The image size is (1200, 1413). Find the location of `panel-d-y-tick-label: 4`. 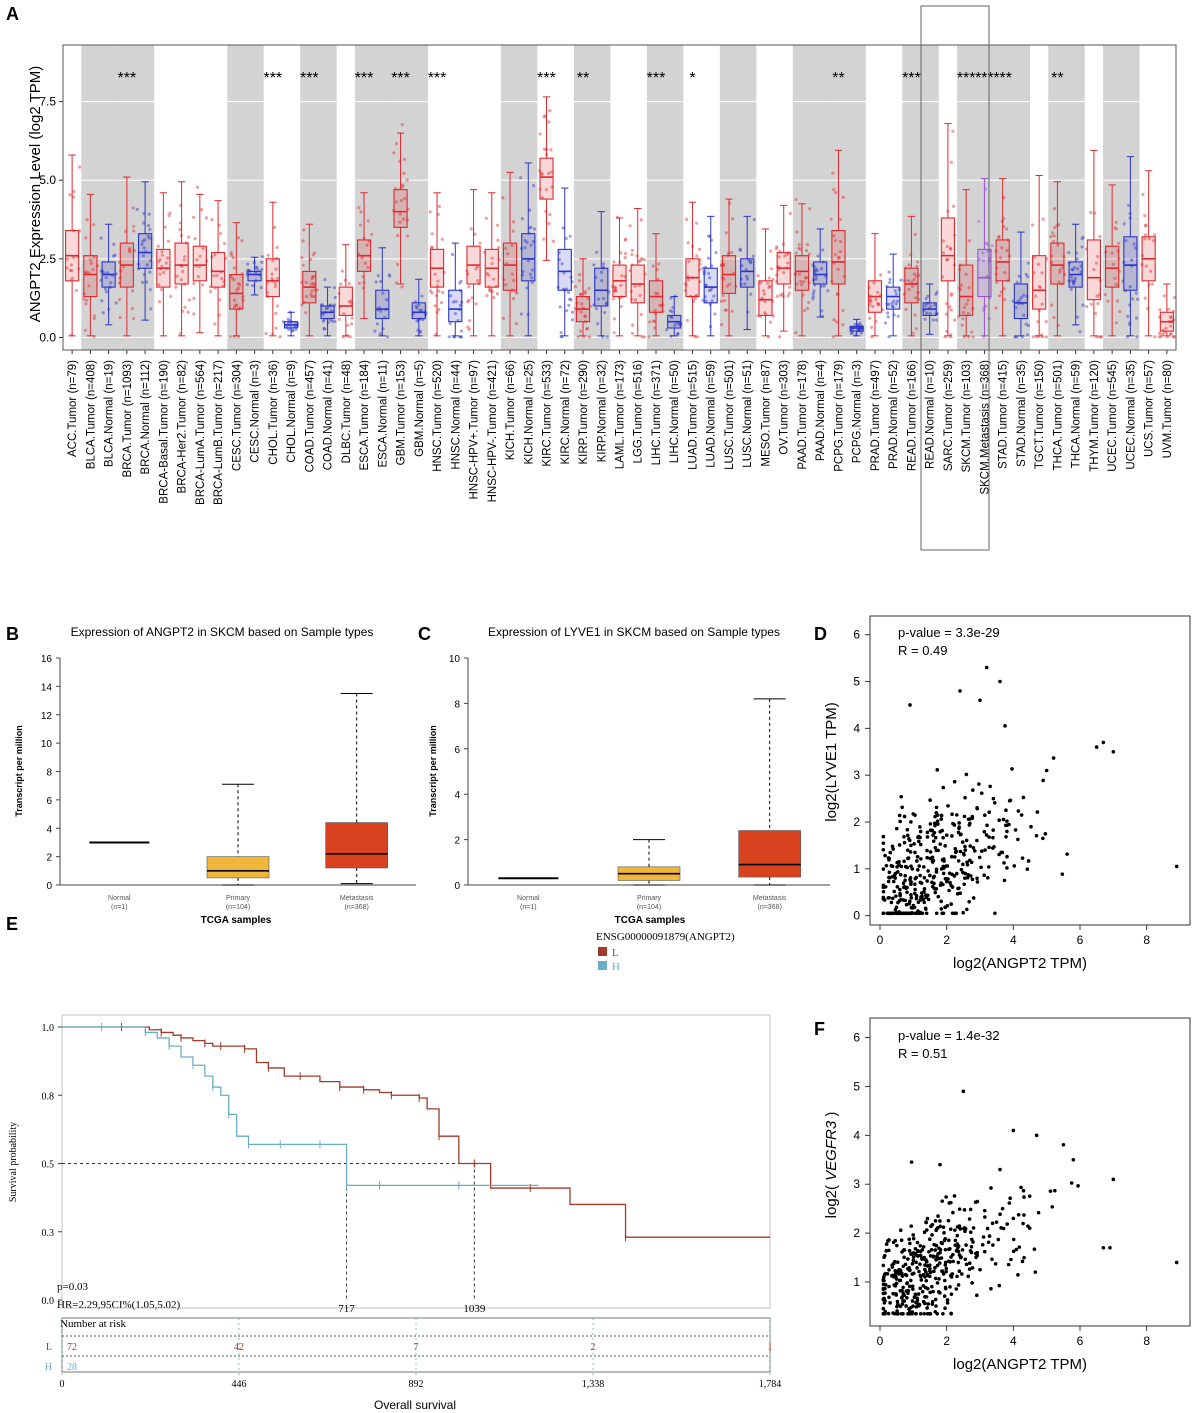

panel-d-y-tick-label: 4 is located at coordinates (856, 728).